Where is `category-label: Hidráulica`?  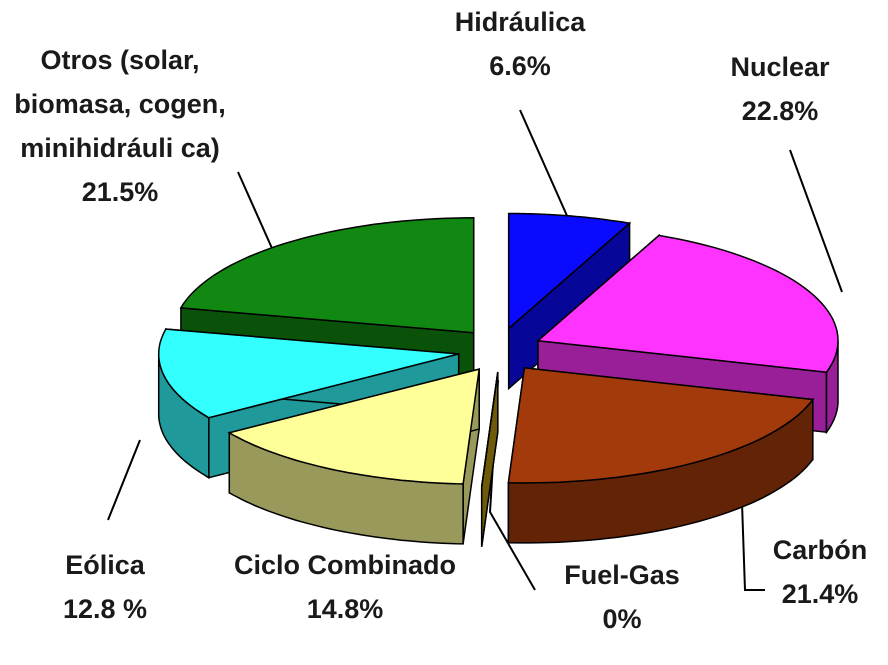 category-label: Hidráulica is located at coordinates (520, 22).